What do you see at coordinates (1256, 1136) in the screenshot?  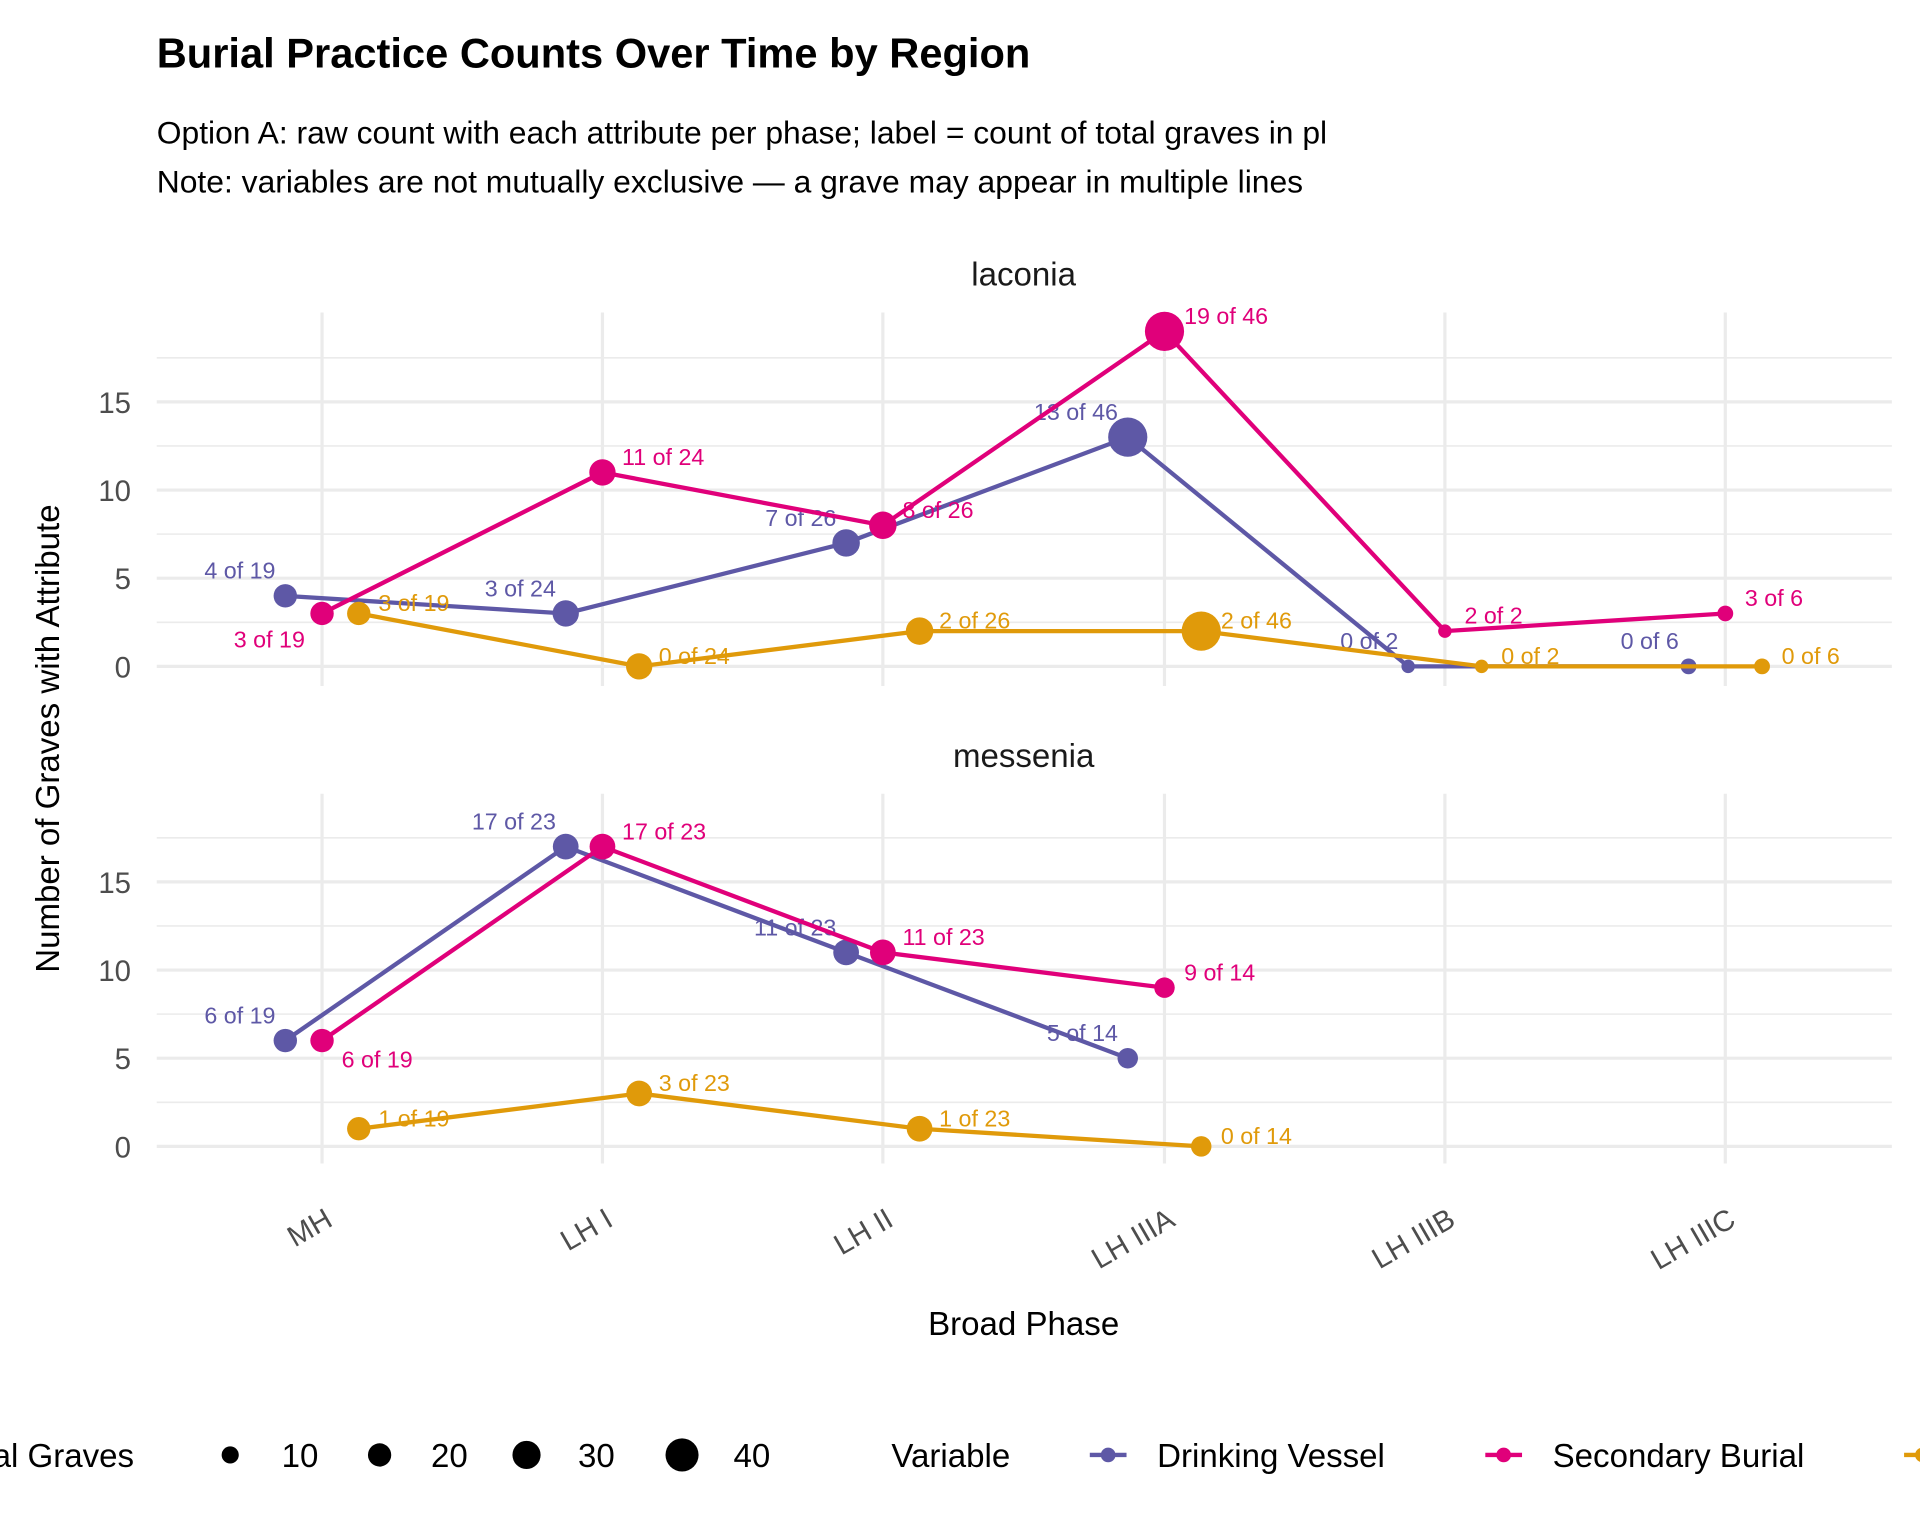 I see `data-label-third_series: 0 of 14` at bounding box center [1256, 1136].